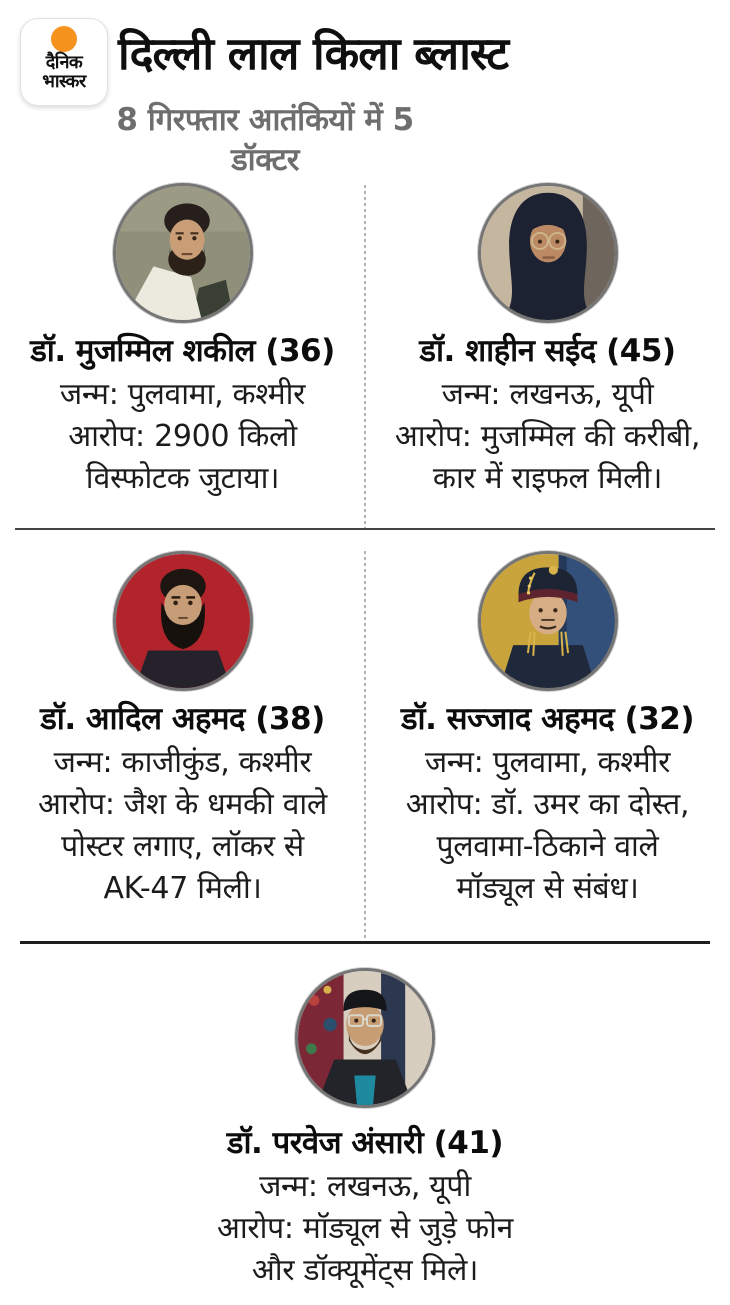 The width and height of the screenshot is (730, 1305). What do you see at coordinates (182, 719) in the screenshot?
I see `person-name: डॉ. आदिल अहमद (38)` at bounding box center [182, 719].